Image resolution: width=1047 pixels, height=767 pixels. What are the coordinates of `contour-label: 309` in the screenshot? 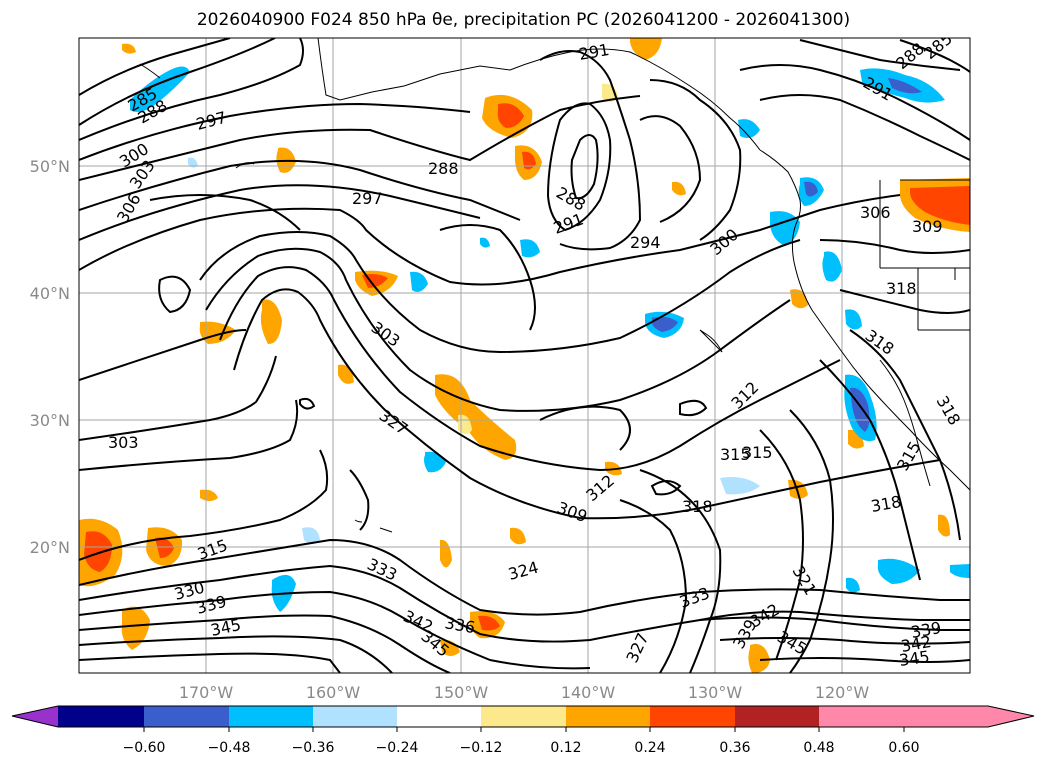 It's located at (927, 226).